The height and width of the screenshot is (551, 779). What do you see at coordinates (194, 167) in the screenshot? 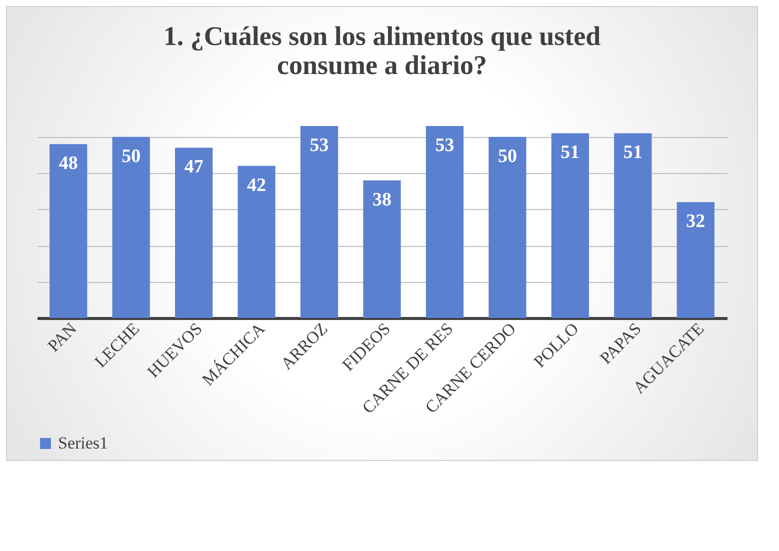
I see `data-label: 47` at bounding box center [194, 167].